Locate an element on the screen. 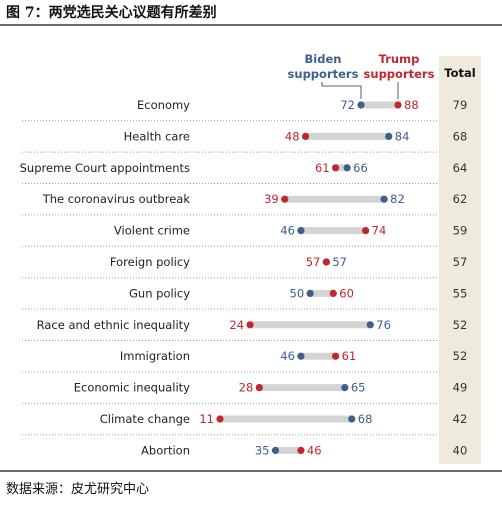 The height and width of the screenshot is (511, 502). chart-row: Economy 72 88 79 is located at coordinates (302, 105).